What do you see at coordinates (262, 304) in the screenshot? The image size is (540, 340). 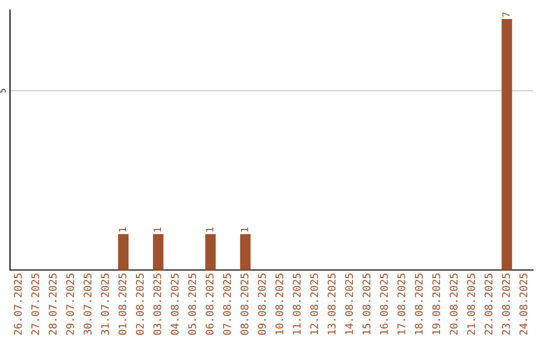 I see `x-tick-label: 09.08.2025` at bounding box center [262, 304].